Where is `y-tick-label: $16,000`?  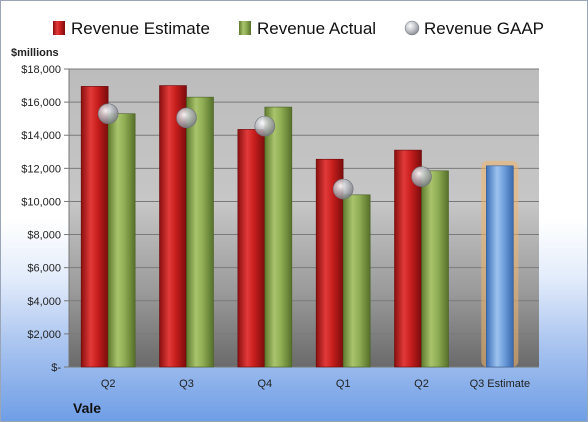
y-tick-label: $16,000 is located at coordinates (41, 103).